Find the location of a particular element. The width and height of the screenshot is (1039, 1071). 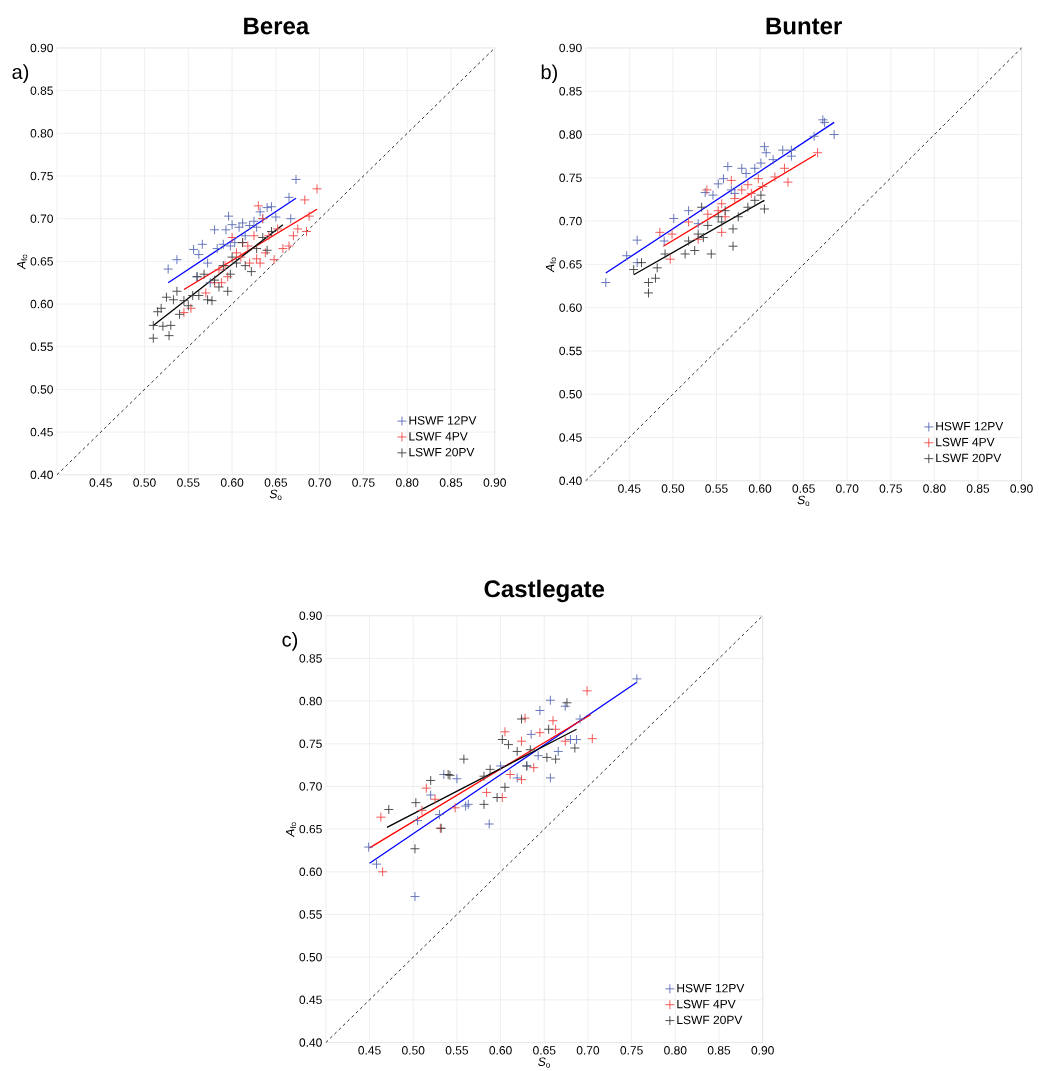

chart-title: Bunter is located at coordinates (804, 26).